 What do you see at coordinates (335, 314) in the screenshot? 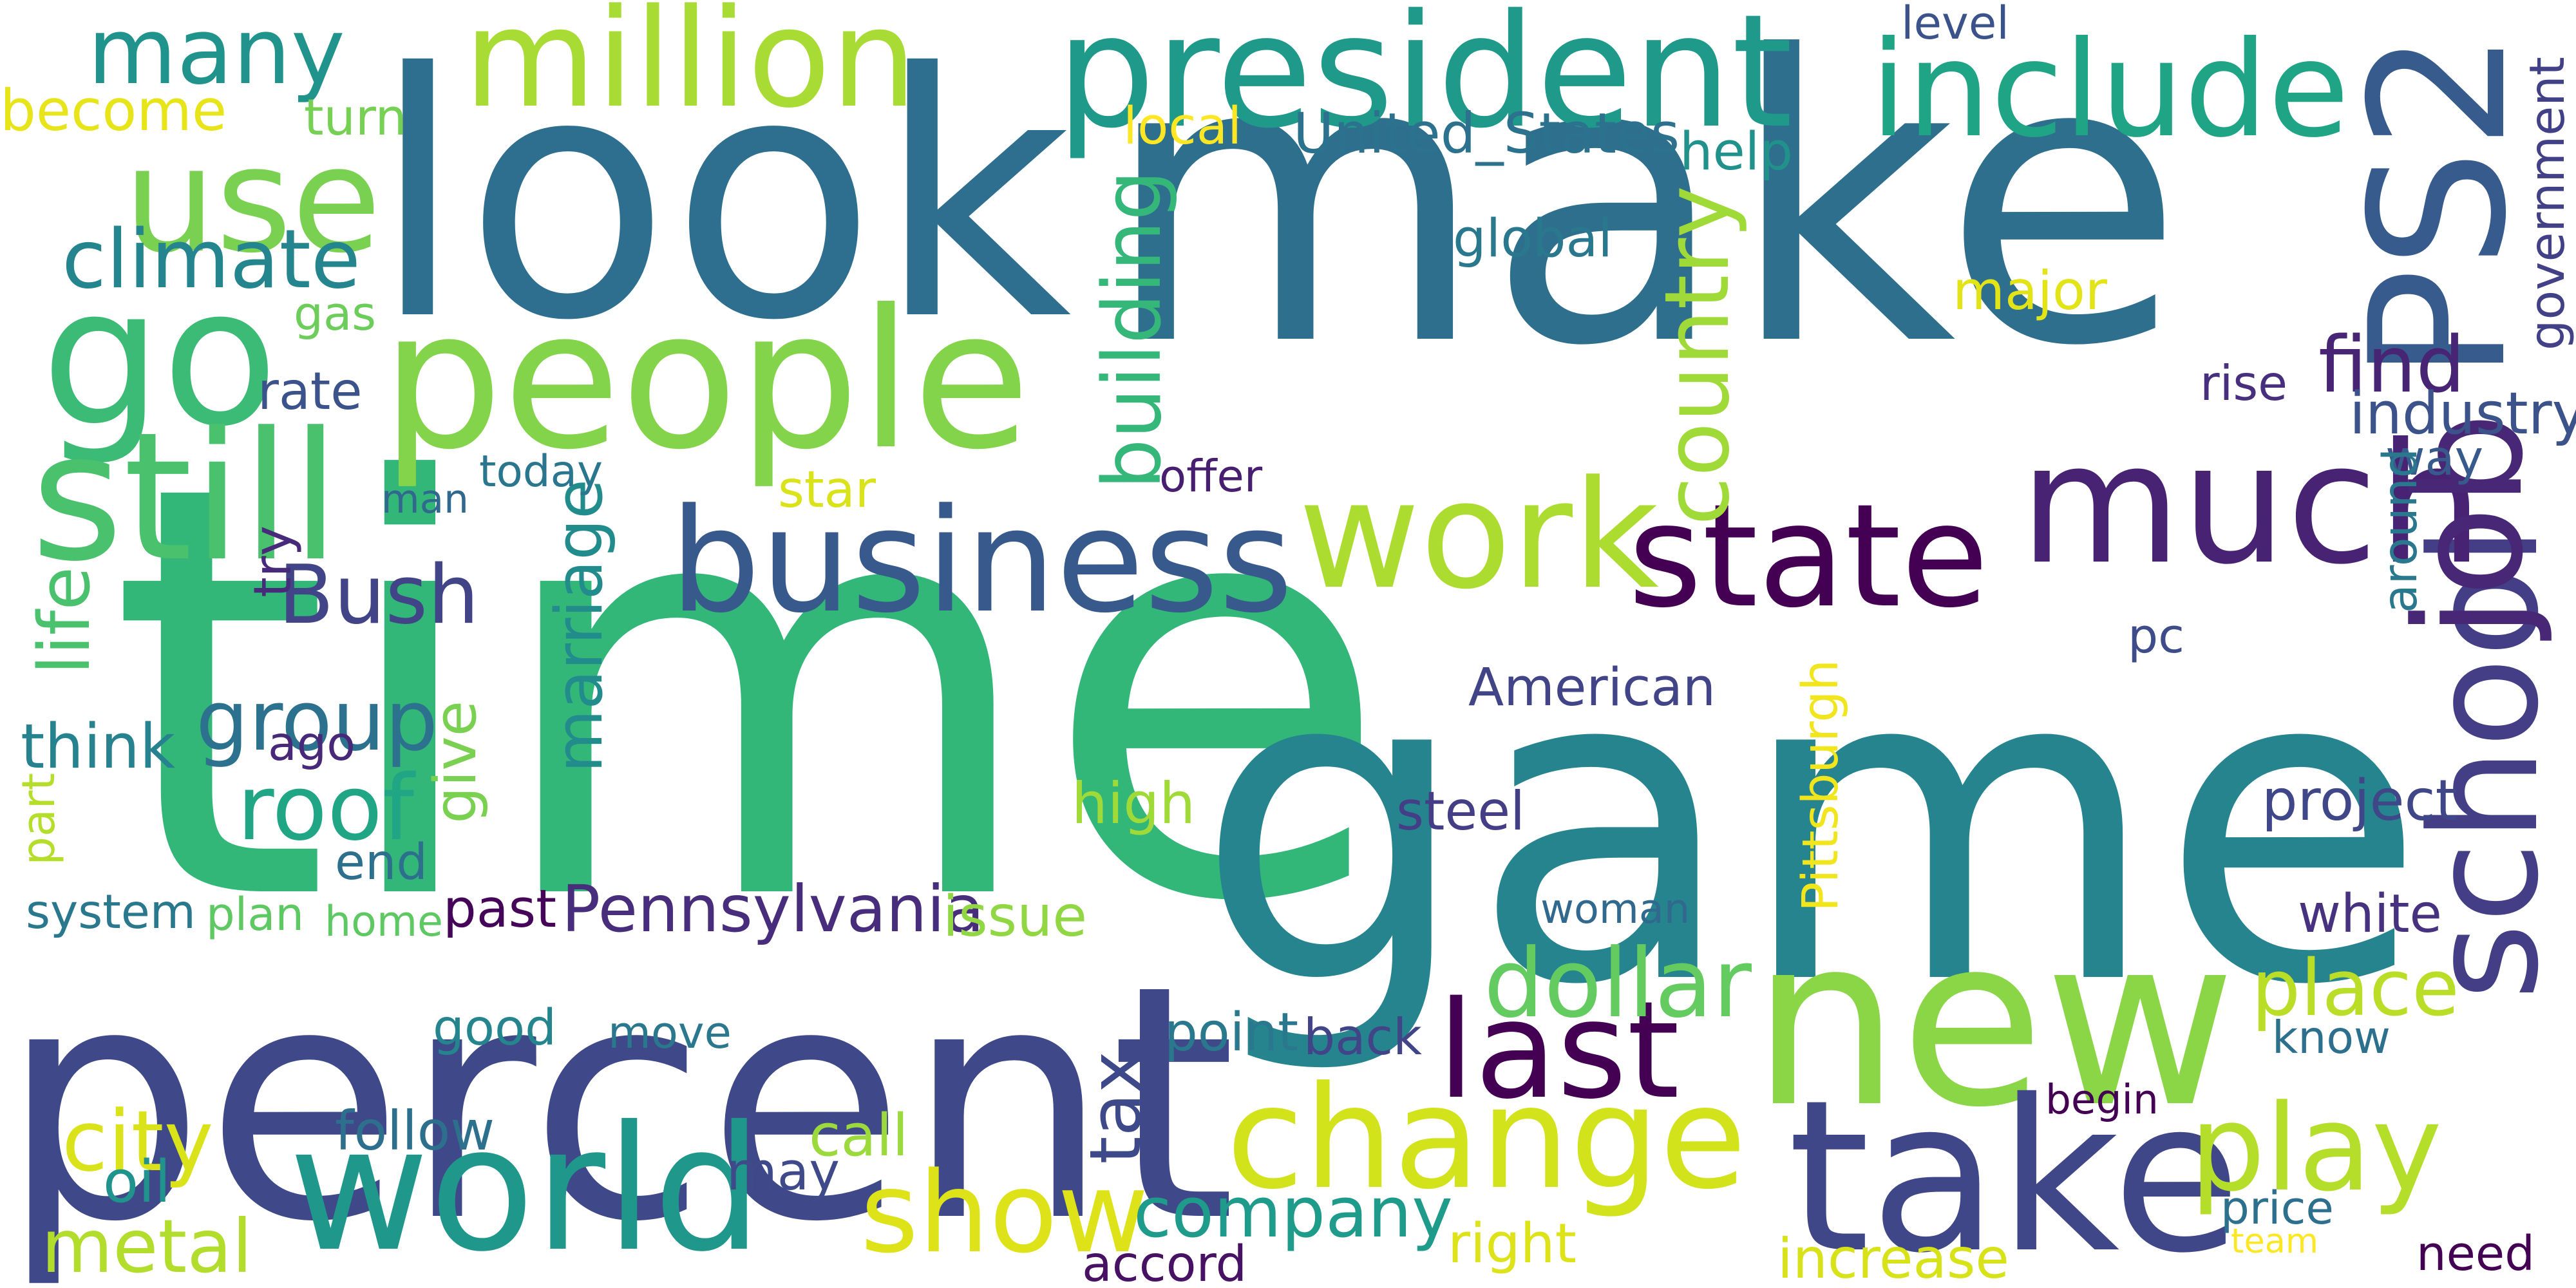
I see `word-gas: gas` at bounding box center [335, 314].